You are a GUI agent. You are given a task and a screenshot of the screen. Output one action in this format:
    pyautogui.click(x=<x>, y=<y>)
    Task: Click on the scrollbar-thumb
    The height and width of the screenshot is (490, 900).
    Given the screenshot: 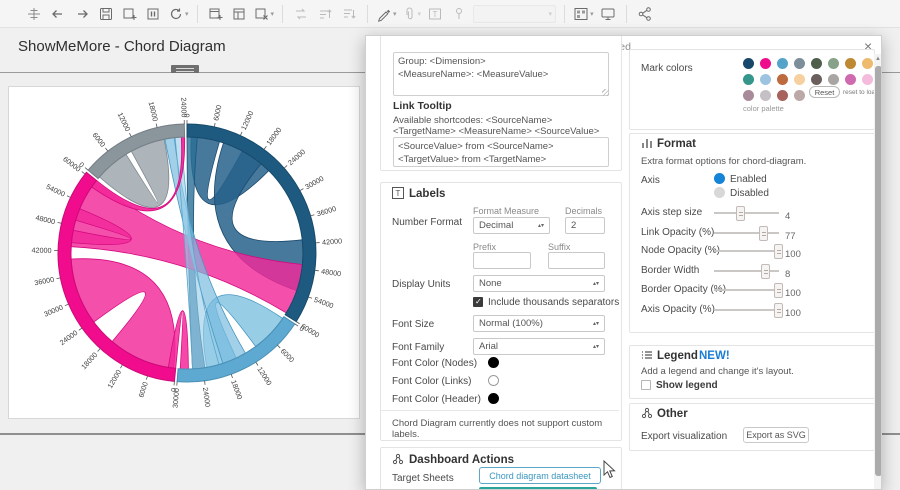 What is the action you would take?
    pyautogui.click(x=877, y=271)
    